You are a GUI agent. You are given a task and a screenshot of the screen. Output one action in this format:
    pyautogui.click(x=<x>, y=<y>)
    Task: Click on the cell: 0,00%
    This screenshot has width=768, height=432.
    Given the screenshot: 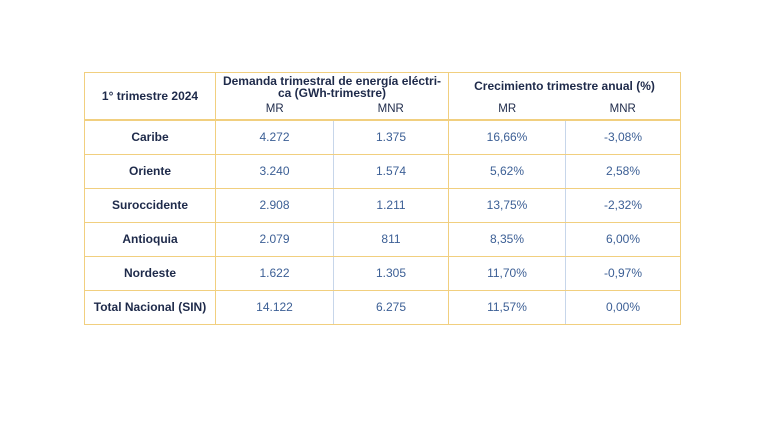 What is the action you would take?
    pyautogui.click(x=623, y=307)
    